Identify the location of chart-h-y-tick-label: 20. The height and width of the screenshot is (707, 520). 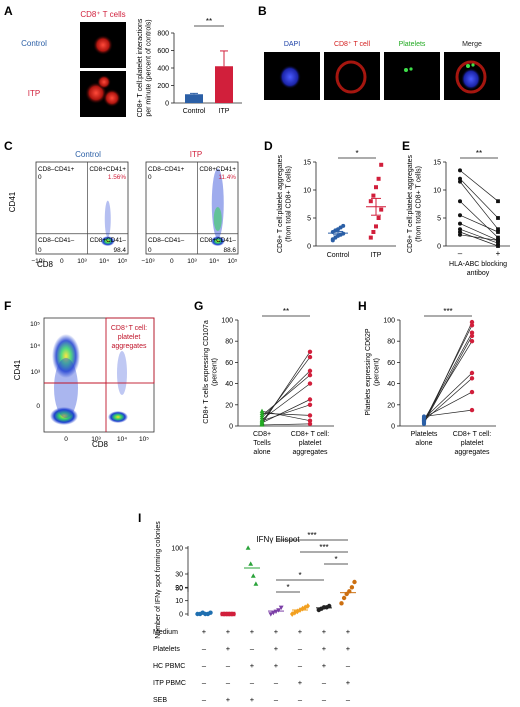
(391, 405).